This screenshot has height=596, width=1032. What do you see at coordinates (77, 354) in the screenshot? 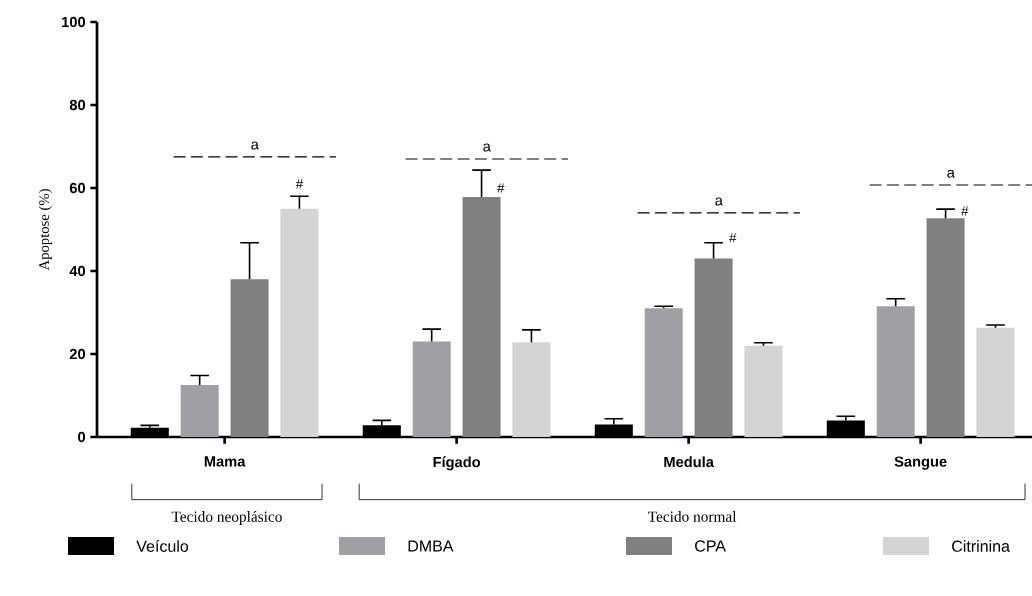
I see `y-tick-label: 20` at bounding box center [77, 354].